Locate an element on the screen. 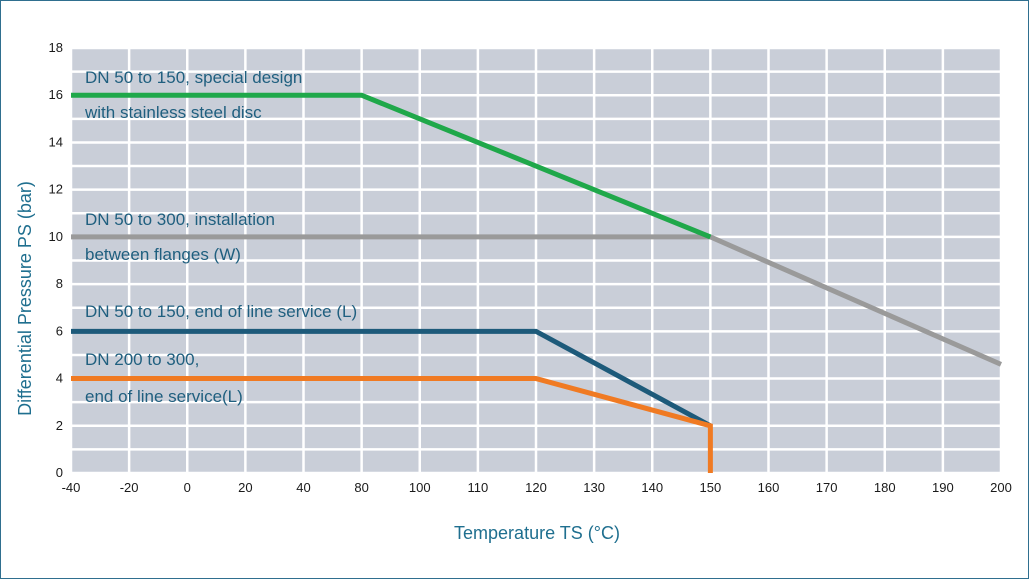  x-tick-label: 110 is located at coordinates (478, 487).